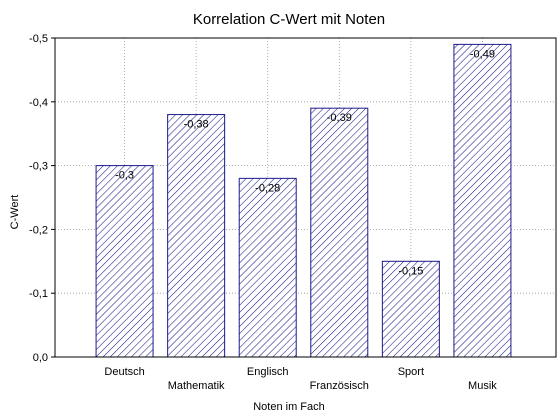  I want to click on y-tick-label: -0,4, so click(38, 103).